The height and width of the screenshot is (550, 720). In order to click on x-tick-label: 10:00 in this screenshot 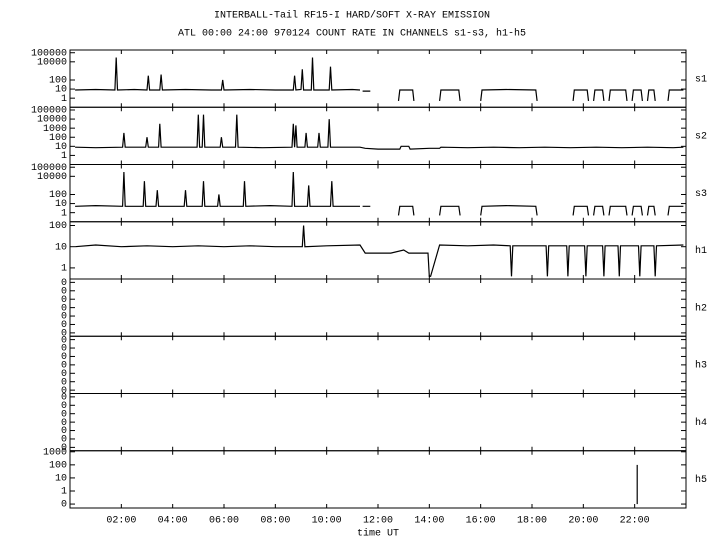, I will do `click(327, 521)`.